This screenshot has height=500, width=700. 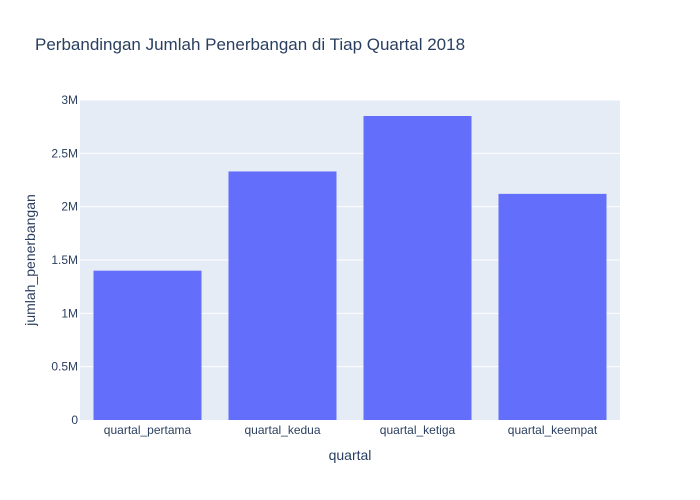 I want to click on y-tick-label: 2M, so click(x=69, y=207).